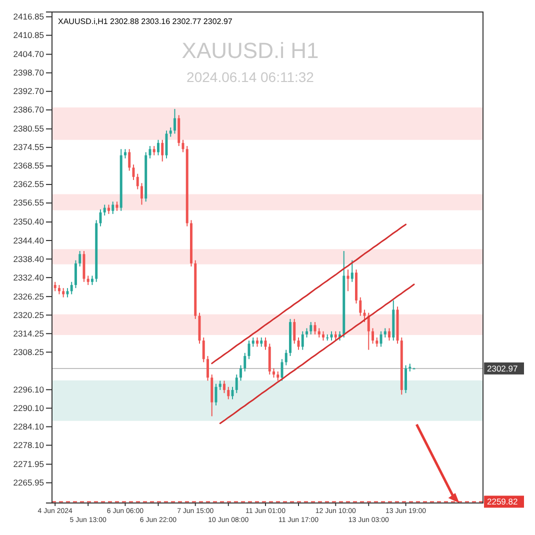 This screenshot has width=535, height=535. Describe the element at coordinates (28, 221) in the screenshot. I see `y-tick-label: 2350.40` at that location.